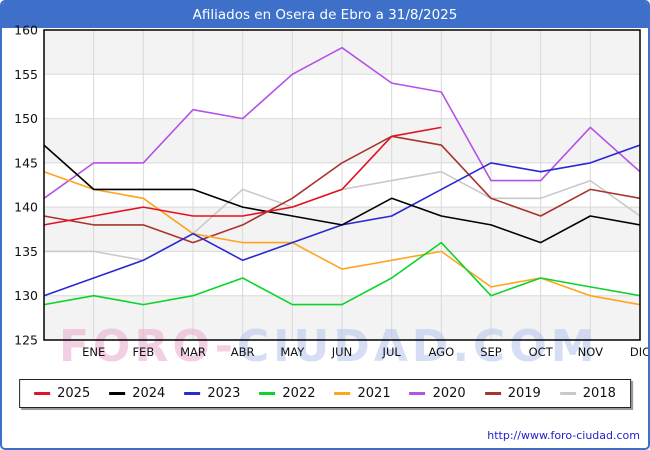 The width and height of the screenshot is (650, 450). What do you see at coordinates (417, 393) in the screenshot?
I see `legend-swatch-2020` at bounding box center [417, 393].